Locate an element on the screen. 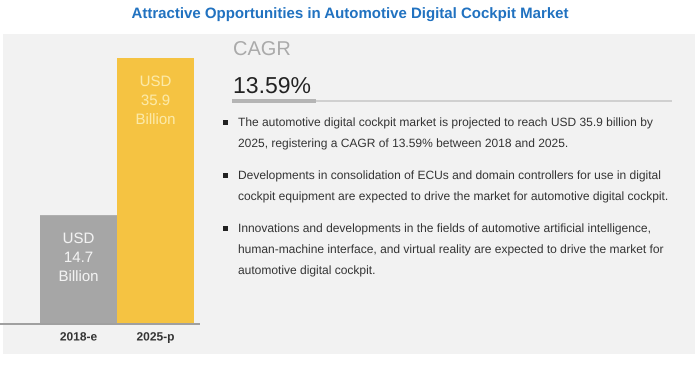 The image size is (700, 367). x-tick-label: 2018-e is located at coordinates (79, 337).